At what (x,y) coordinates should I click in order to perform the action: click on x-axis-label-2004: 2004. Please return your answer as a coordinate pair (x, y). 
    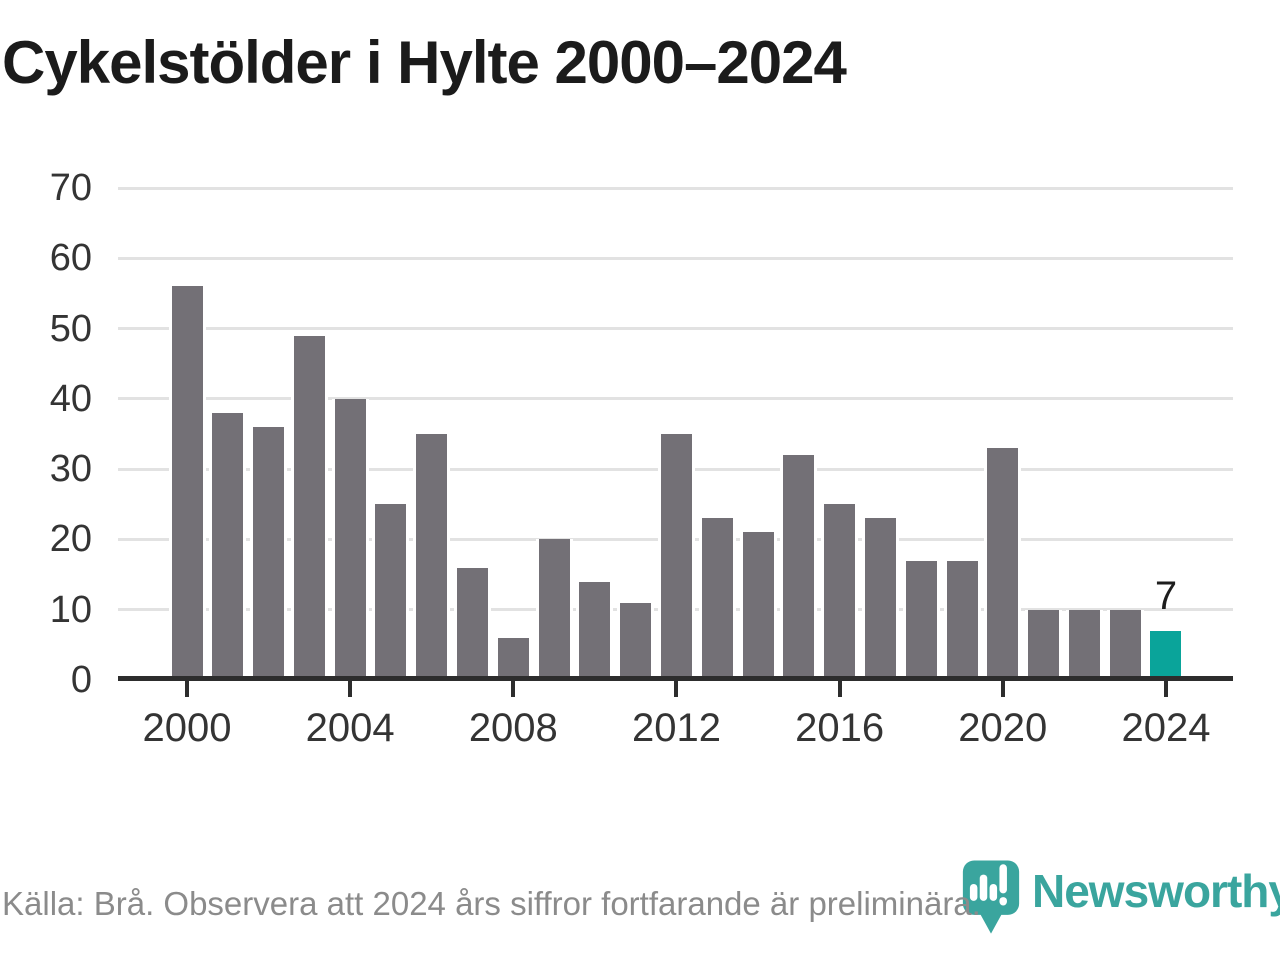
    Looking at the image, I should click on (350, 728).